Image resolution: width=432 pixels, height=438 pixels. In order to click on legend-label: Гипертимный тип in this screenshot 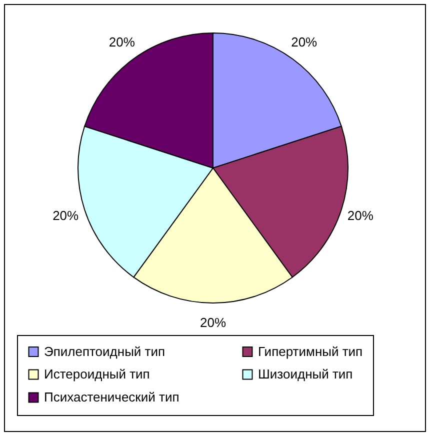, I will do `click(310, 351)`.